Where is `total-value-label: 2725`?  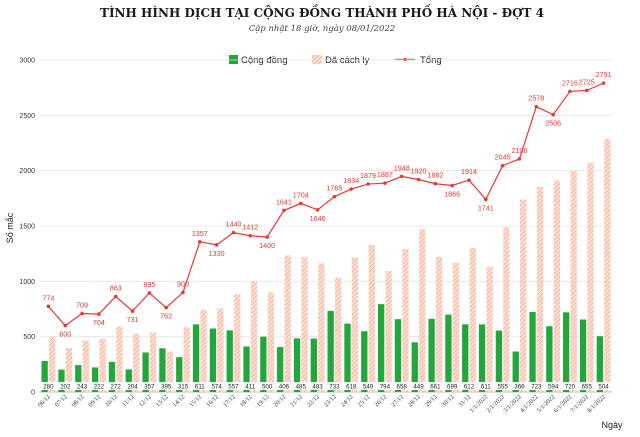 total-value-label: 2725 is located at coordinates (587, 81).